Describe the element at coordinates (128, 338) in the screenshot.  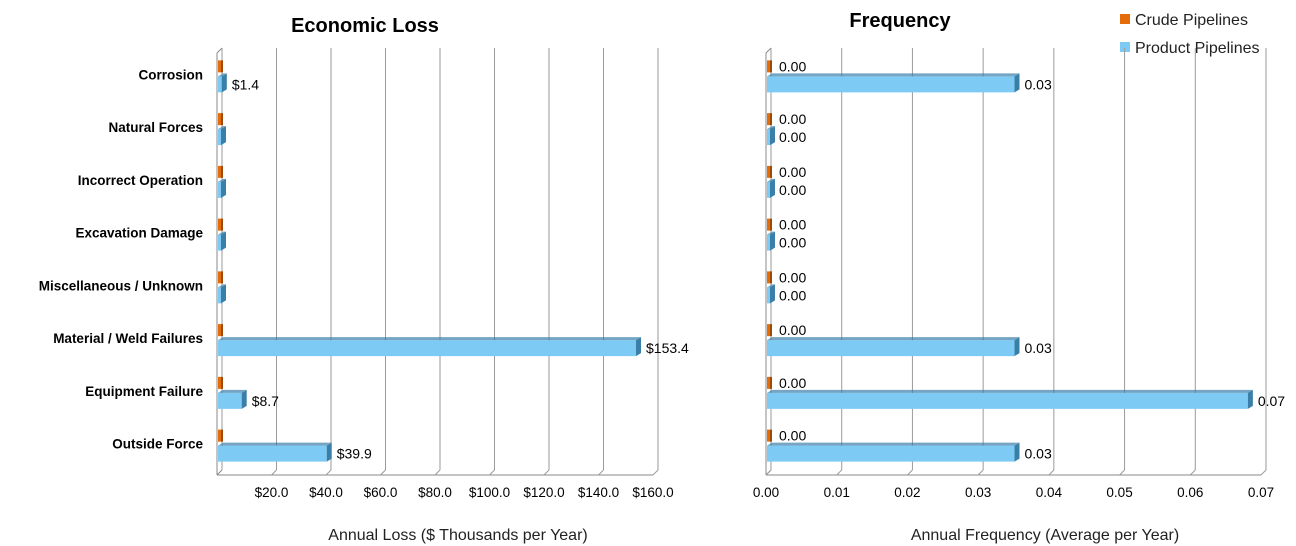
I see `category-label: Material / Weld Failures` at that location.